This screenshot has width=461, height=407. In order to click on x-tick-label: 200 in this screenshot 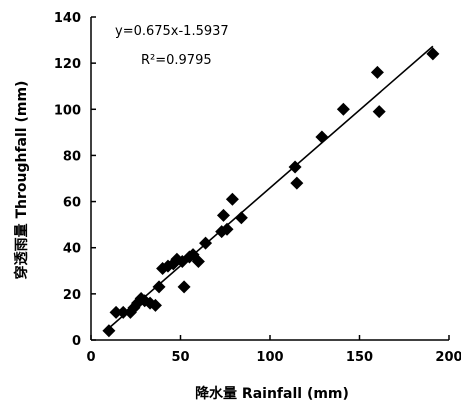, I will do `click(448, 357)`.